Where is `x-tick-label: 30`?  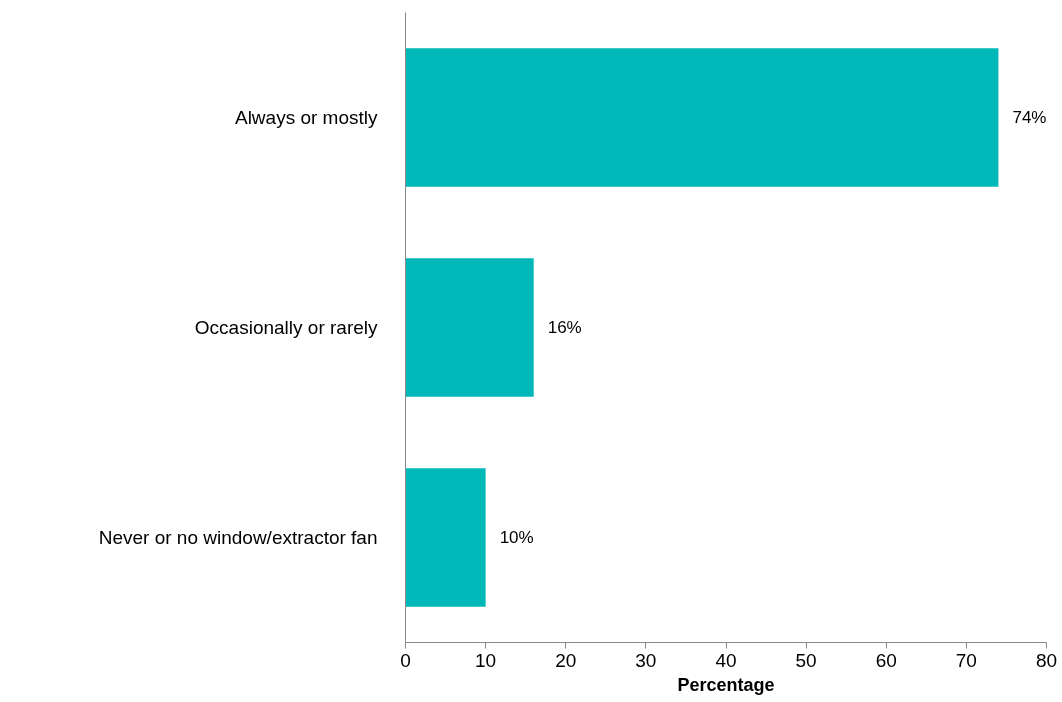 x-tick-label: 30 is located at coordinates (646, 660).